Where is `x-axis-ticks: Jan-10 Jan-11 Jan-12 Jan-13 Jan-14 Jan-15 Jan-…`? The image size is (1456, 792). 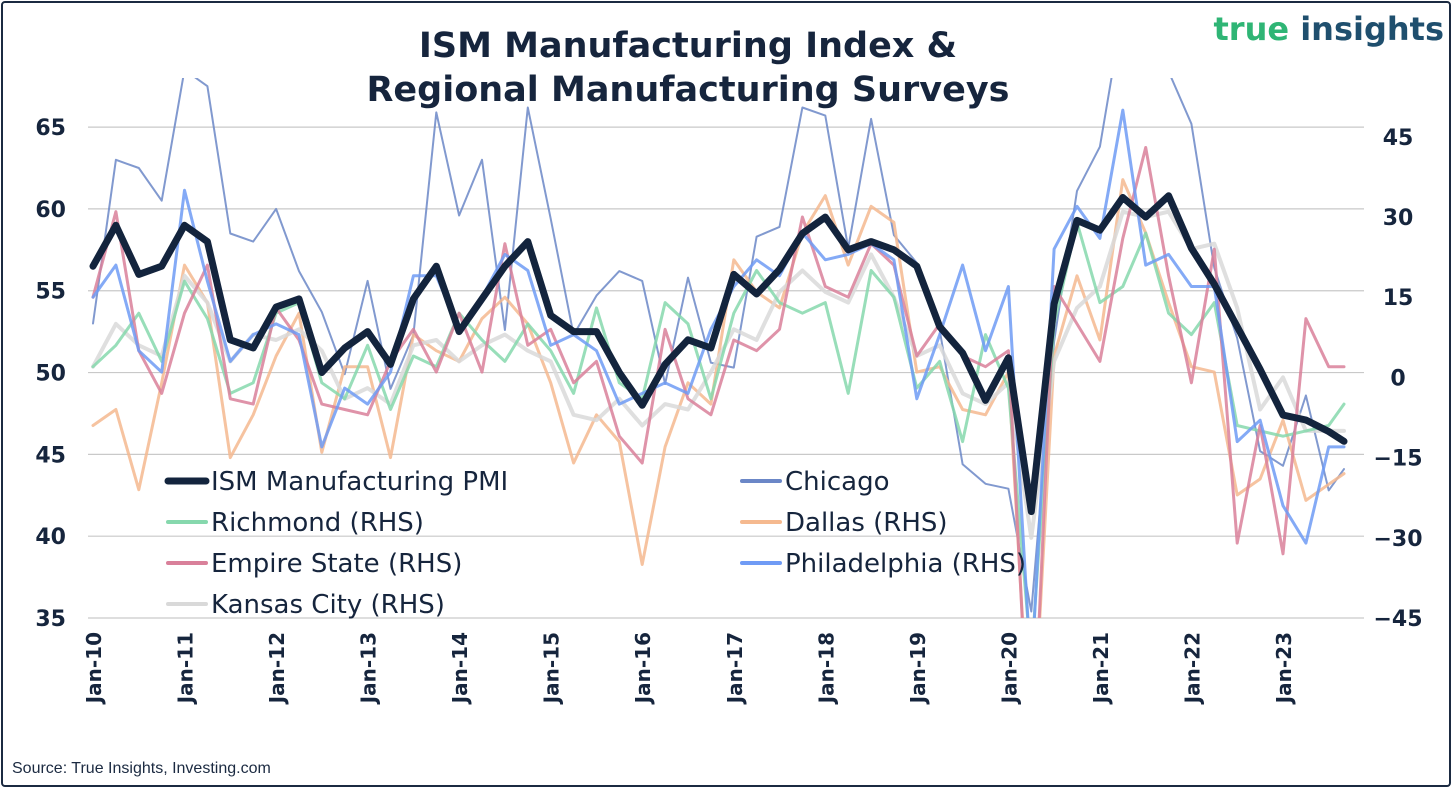 x-axis-ticks: Jan-10 Jan-11 Jan-12 Jan-13 Jan-14 Jan-15 Jan-… is located at coordinates (689, 668).